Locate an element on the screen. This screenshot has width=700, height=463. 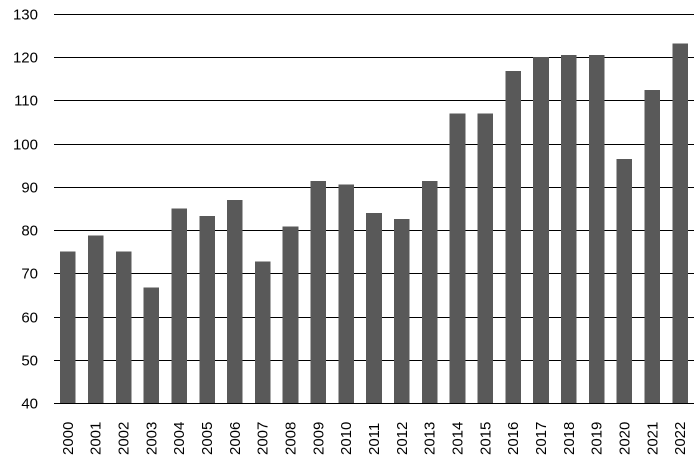
x-tick-label-2009: 2009 is located at coordinates (318, 438).